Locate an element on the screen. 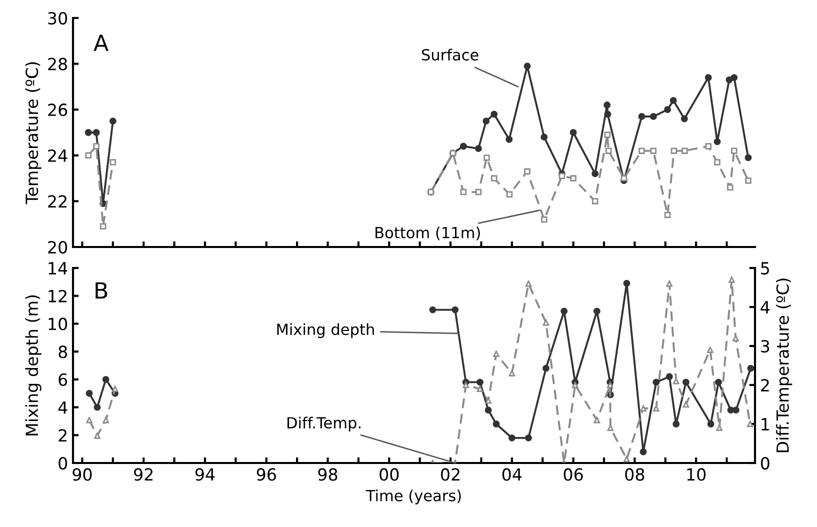 This screenshot has height=527, width=817. y2-tick-label: 0 is located at coordinates (765, 463).